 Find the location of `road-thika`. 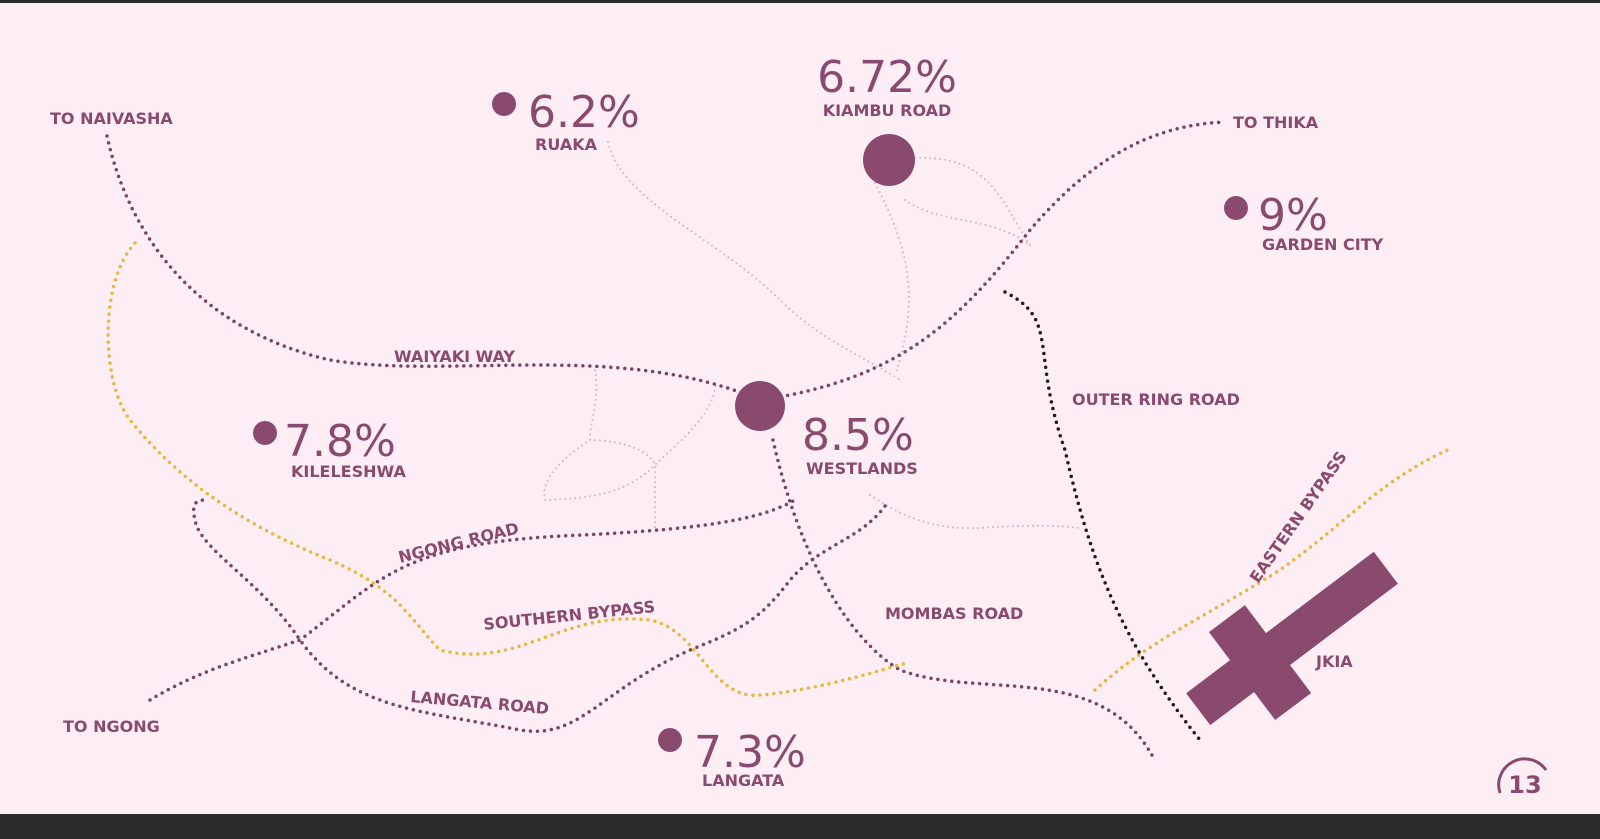

road-thika is located at coordinates (992, 261).